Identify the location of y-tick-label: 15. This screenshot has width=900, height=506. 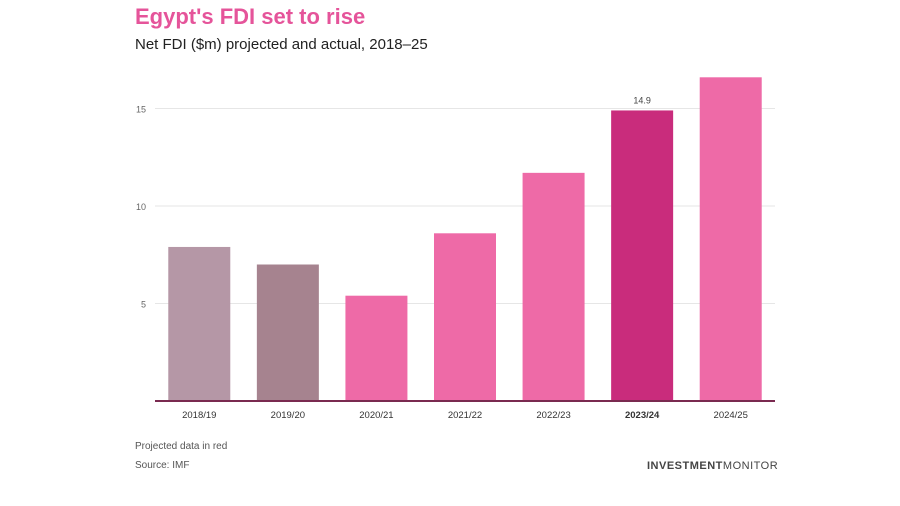
(141, 110).